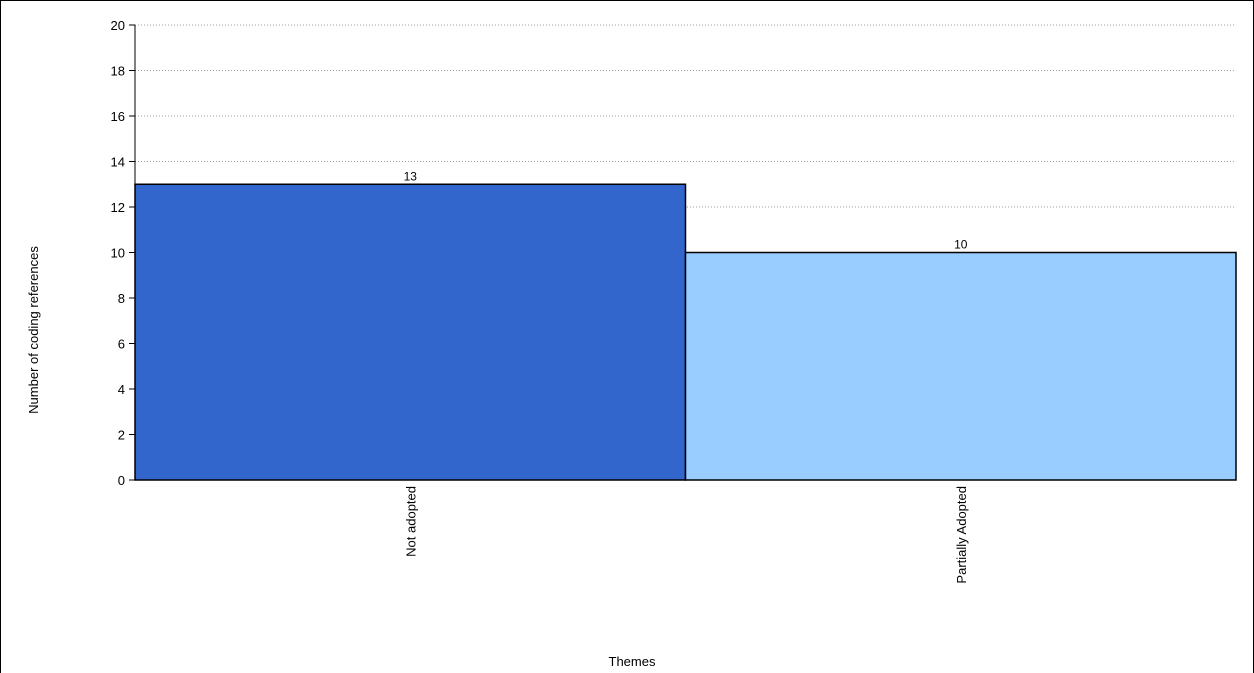  I want to click on y-tick-label: 0, so click(121, 480).